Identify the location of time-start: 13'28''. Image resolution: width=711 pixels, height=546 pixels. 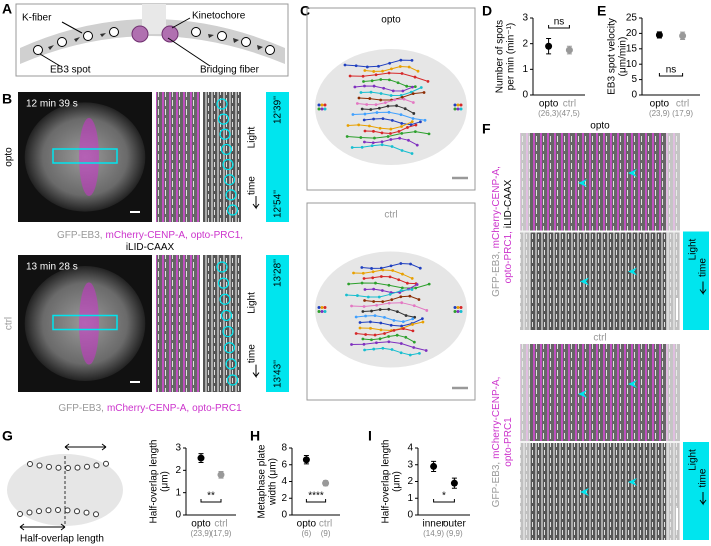
(278, 273).